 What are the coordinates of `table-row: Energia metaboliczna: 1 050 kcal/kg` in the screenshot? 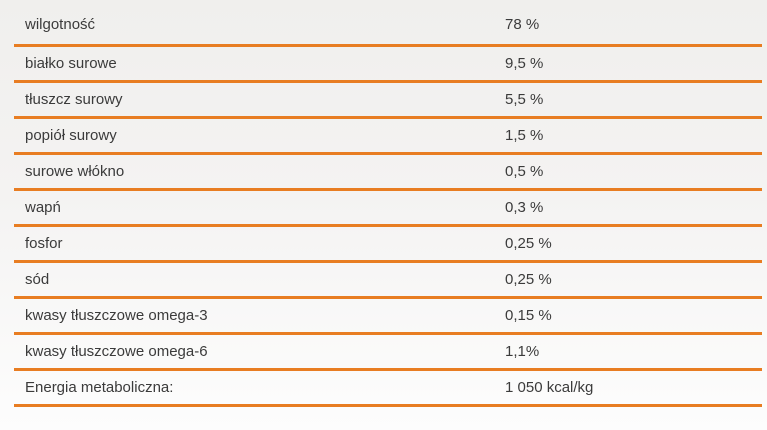 It's located at (388, 389).